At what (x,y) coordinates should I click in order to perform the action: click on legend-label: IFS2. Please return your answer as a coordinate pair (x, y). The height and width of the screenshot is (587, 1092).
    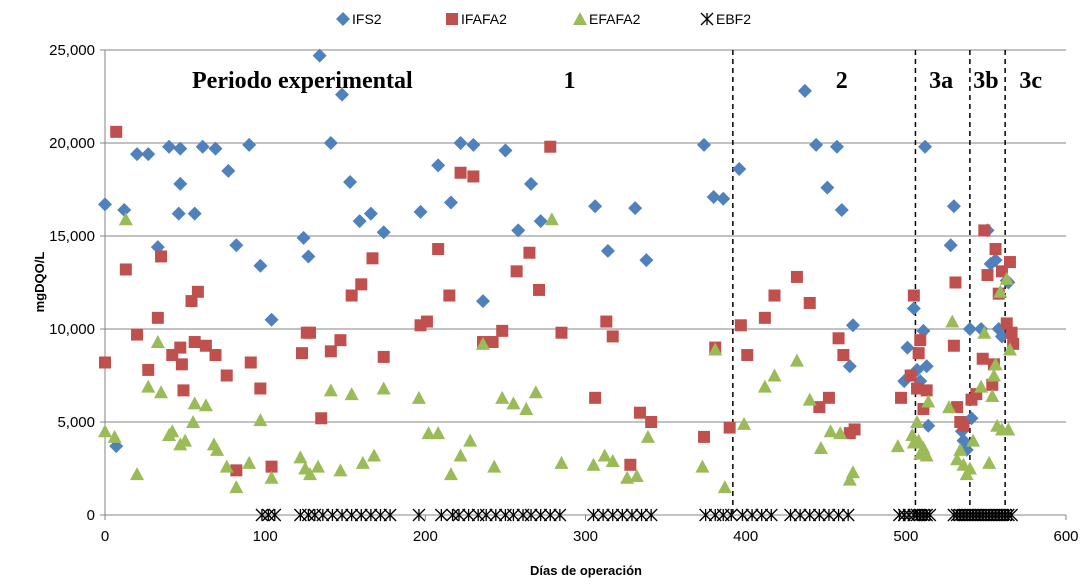
    Looking at the image, I should click on (367, 19).